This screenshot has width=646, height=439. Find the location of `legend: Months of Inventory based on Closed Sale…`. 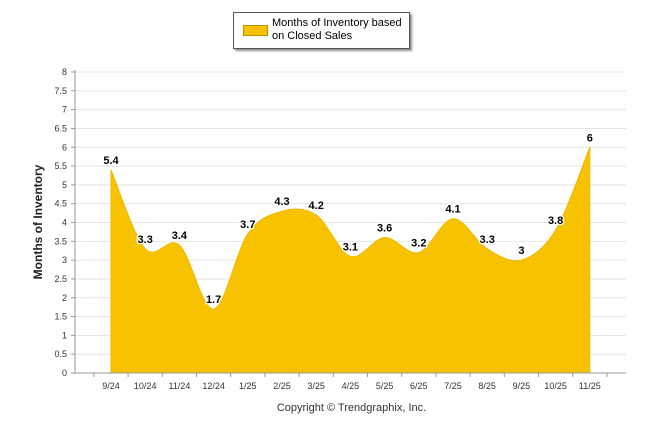

legend: Months of Inventory based on Closed Sale… is located at coordinates (321, 30).